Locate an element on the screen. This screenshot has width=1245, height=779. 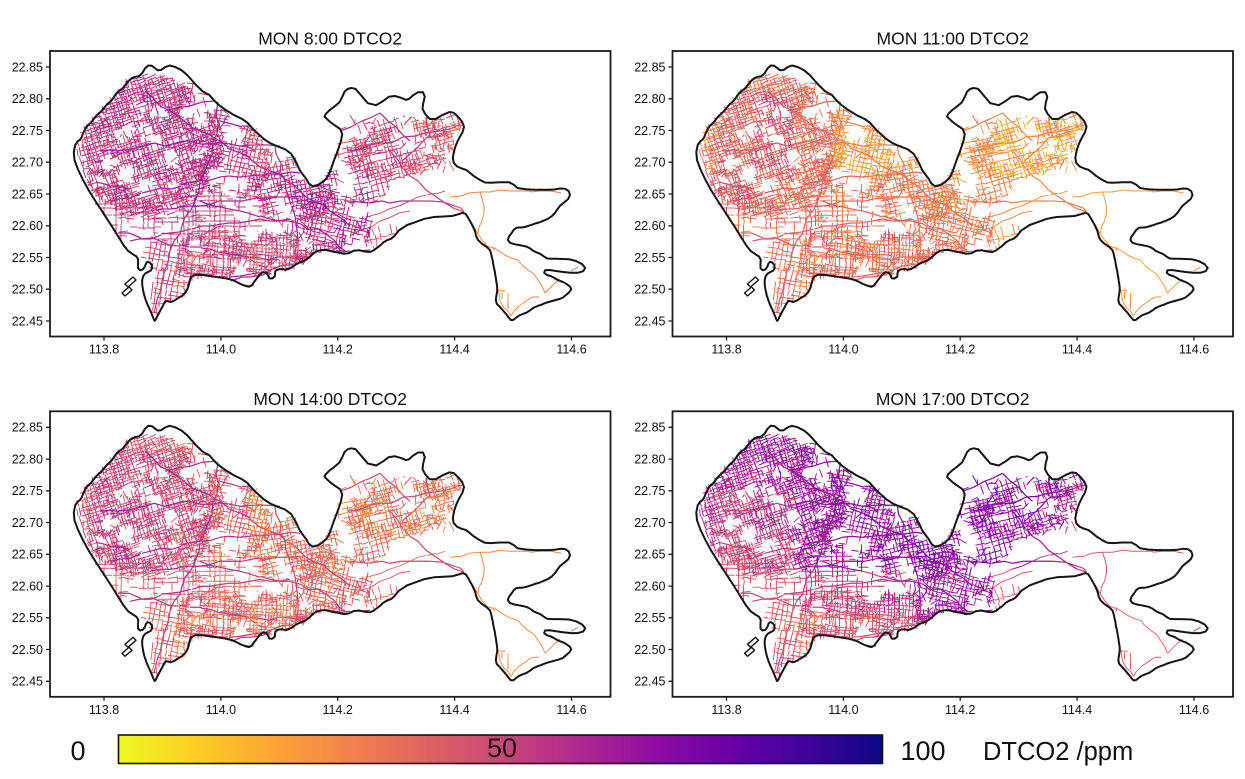
svg-text: MON 17:00 DTCO2 is located at coordinates (953, 399).